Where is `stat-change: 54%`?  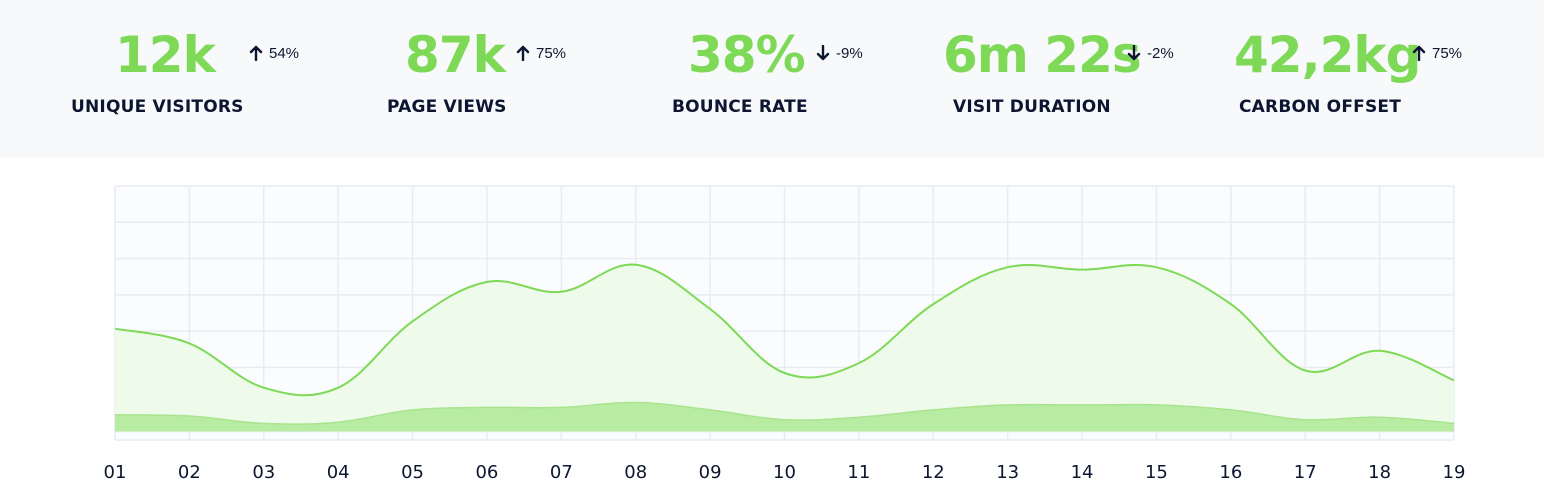 stat-change: 54% is located at coordinates (274, 54).